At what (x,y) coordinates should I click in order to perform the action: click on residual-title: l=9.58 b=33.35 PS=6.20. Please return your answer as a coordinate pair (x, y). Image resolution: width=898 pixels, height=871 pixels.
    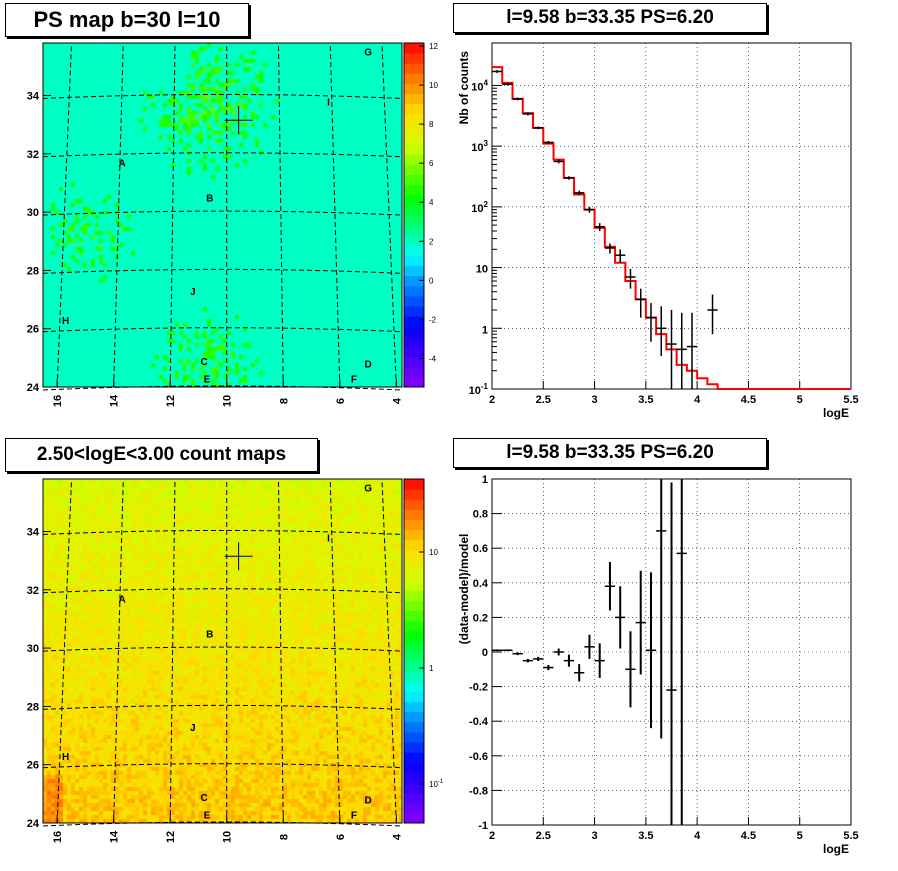
    Looking at the image, I should click on (610, 453).